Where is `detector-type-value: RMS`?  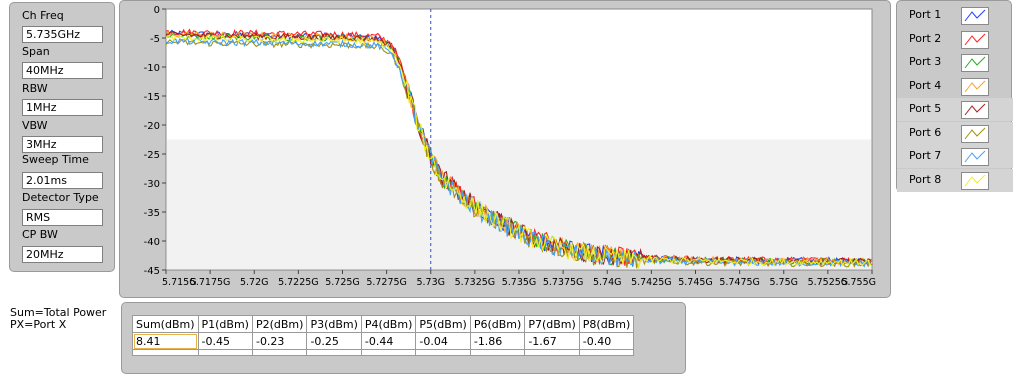
detector-type-value: RMS is located at coordinates (62, 217).